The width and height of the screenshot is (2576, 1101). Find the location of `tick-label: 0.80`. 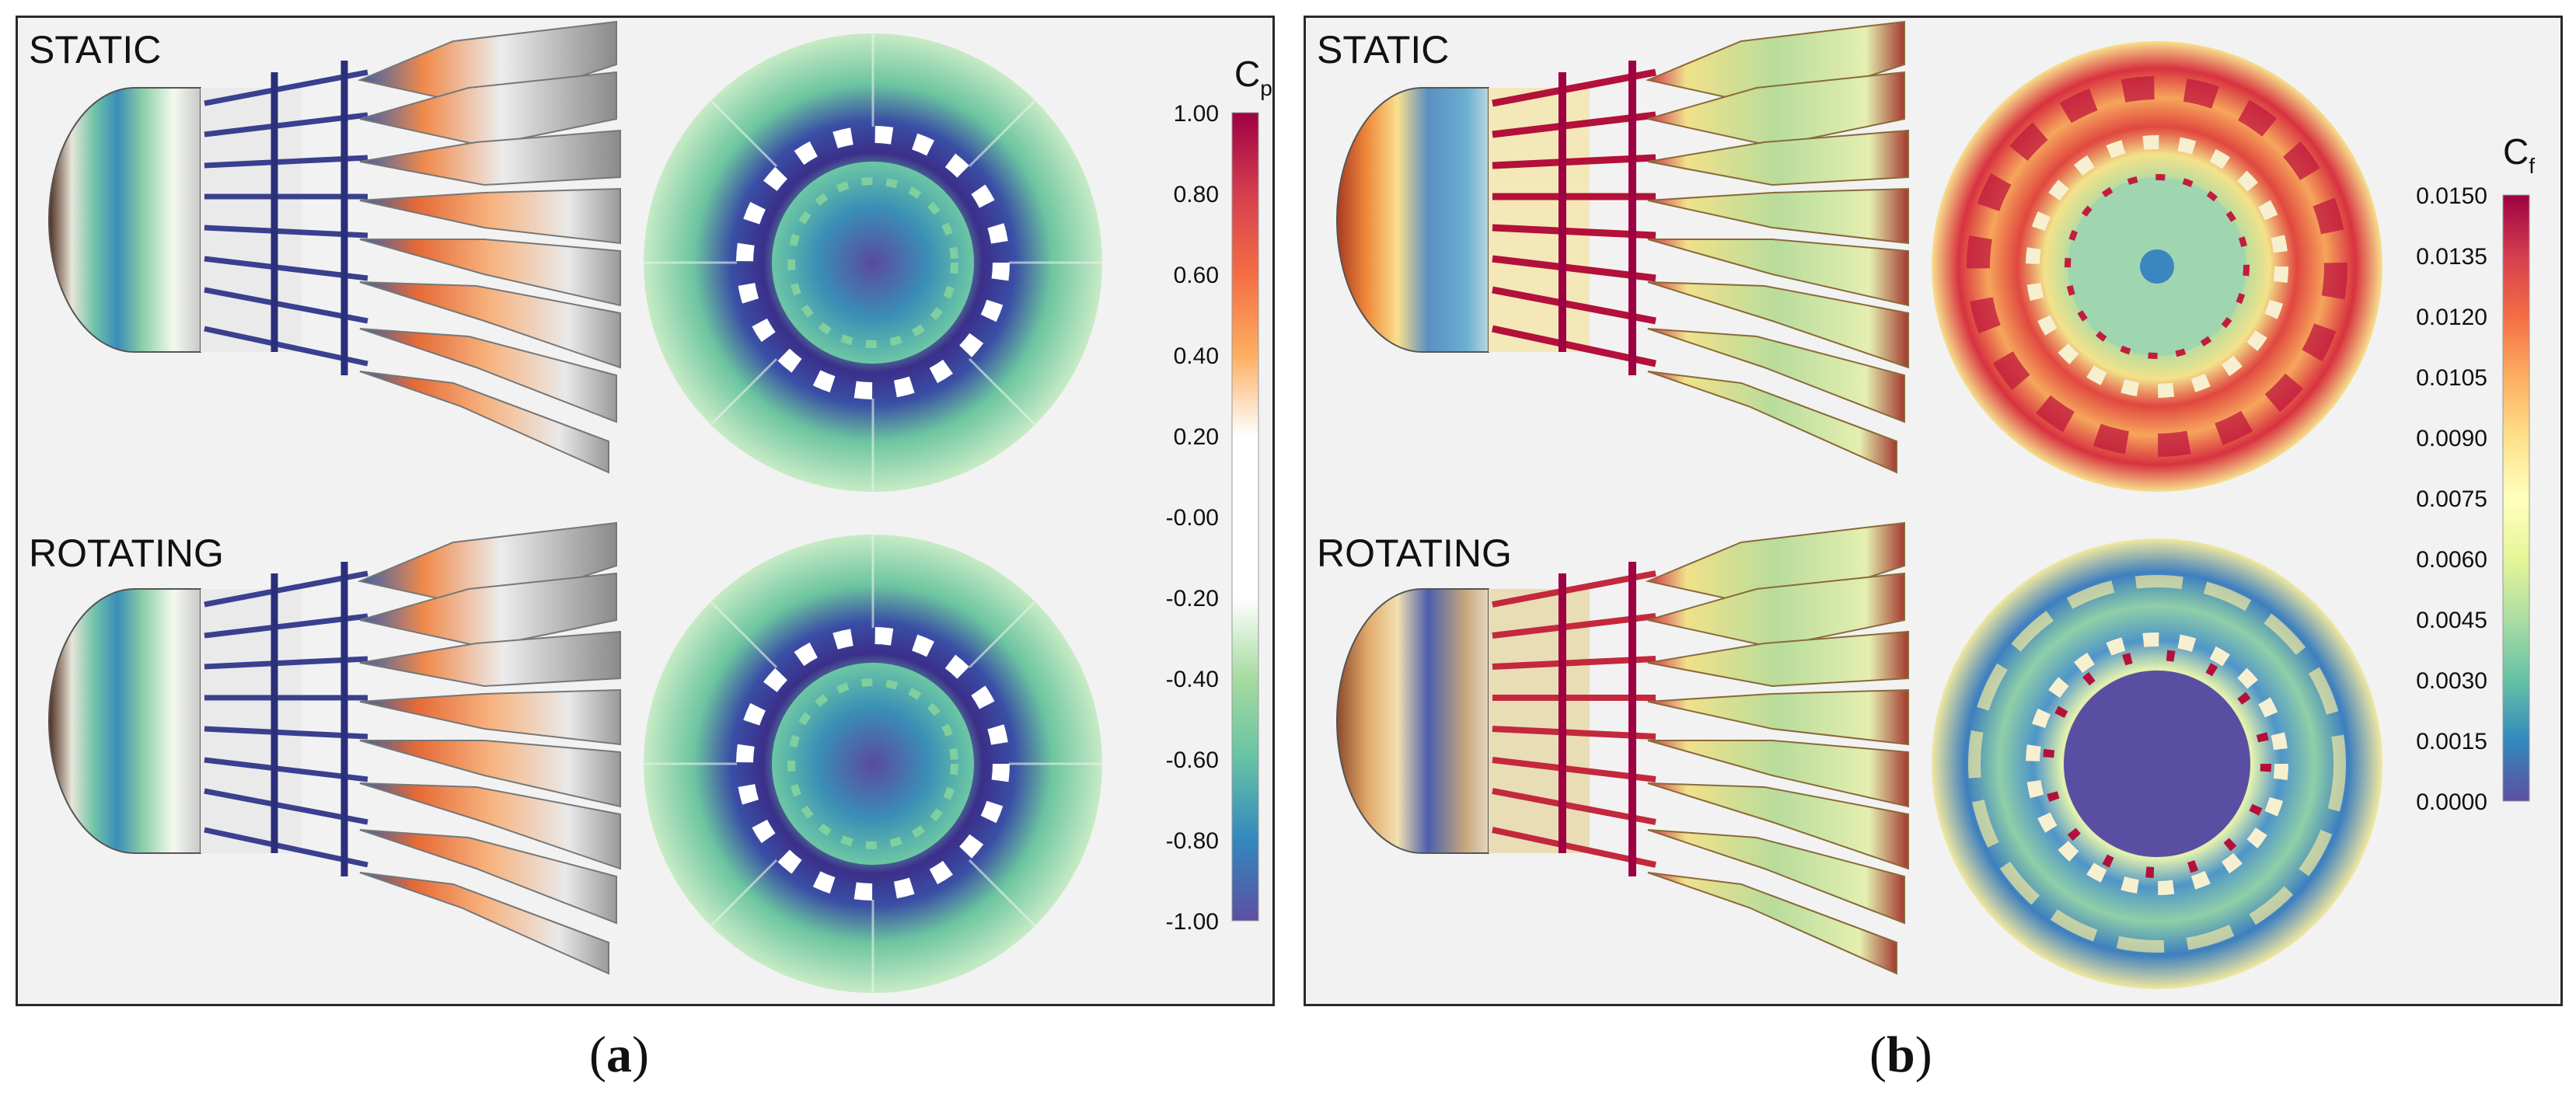

tick-label: 0.80 is located at coordinates (1197, 194).